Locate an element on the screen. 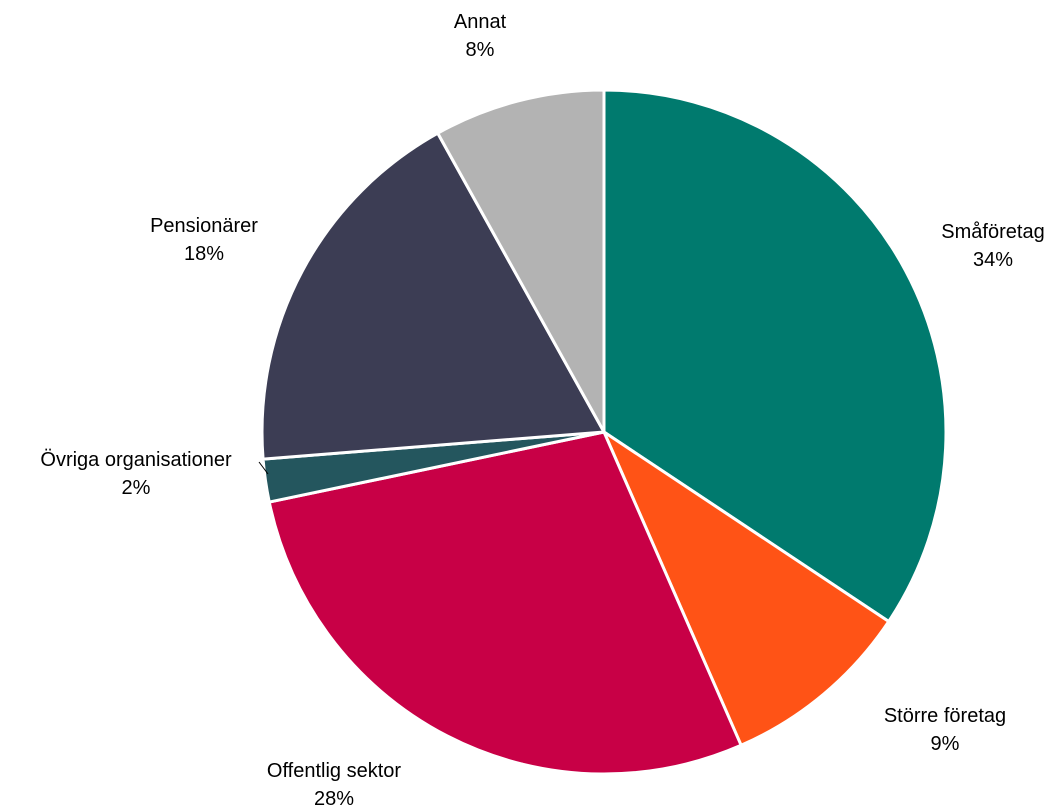  slice-label-smaforetag: Småföretag is located at coordinates (992, 232).